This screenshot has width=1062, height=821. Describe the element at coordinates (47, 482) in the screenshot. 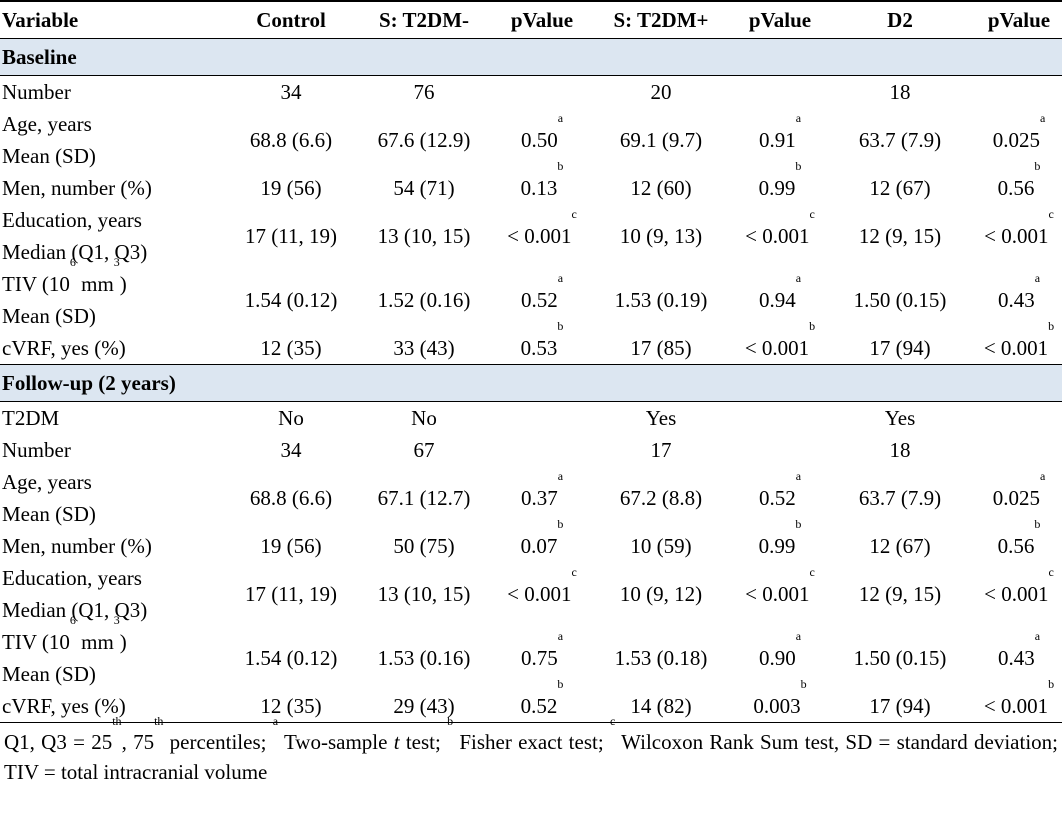

I see `row-label-line1: Age, years` at that location.